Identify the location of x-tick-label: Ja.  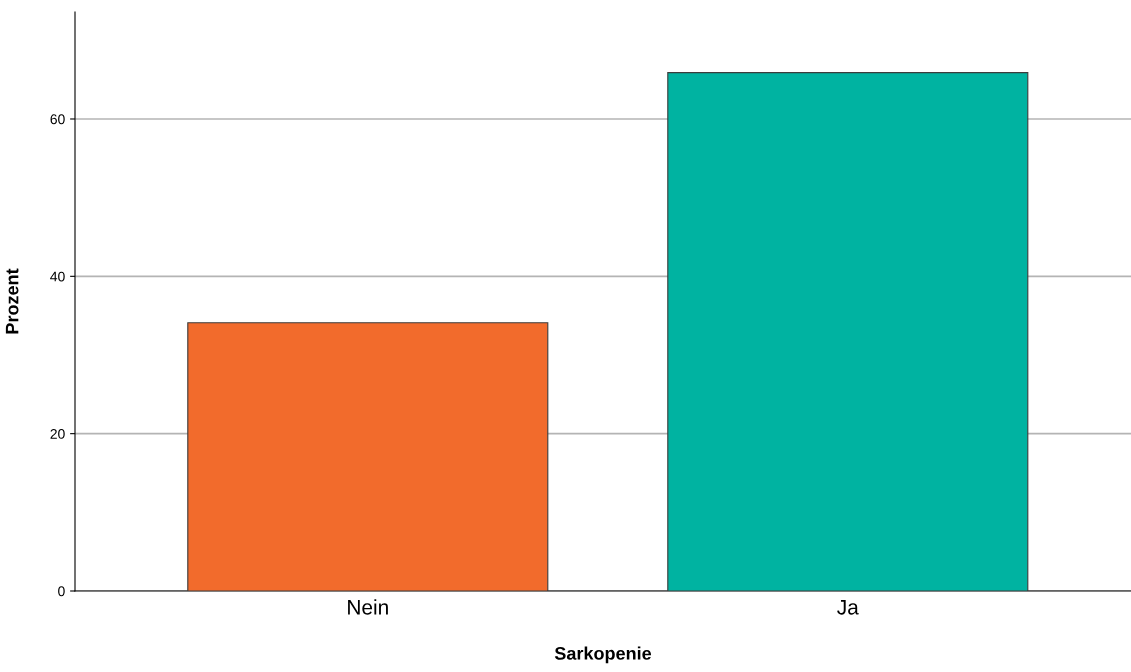
(848, 607).